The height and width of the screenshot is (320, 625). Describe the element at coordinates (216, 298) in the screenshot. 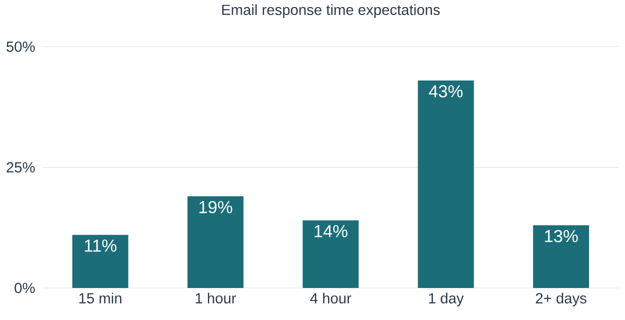

I see `x-tick-label: 1 hour` at that location.